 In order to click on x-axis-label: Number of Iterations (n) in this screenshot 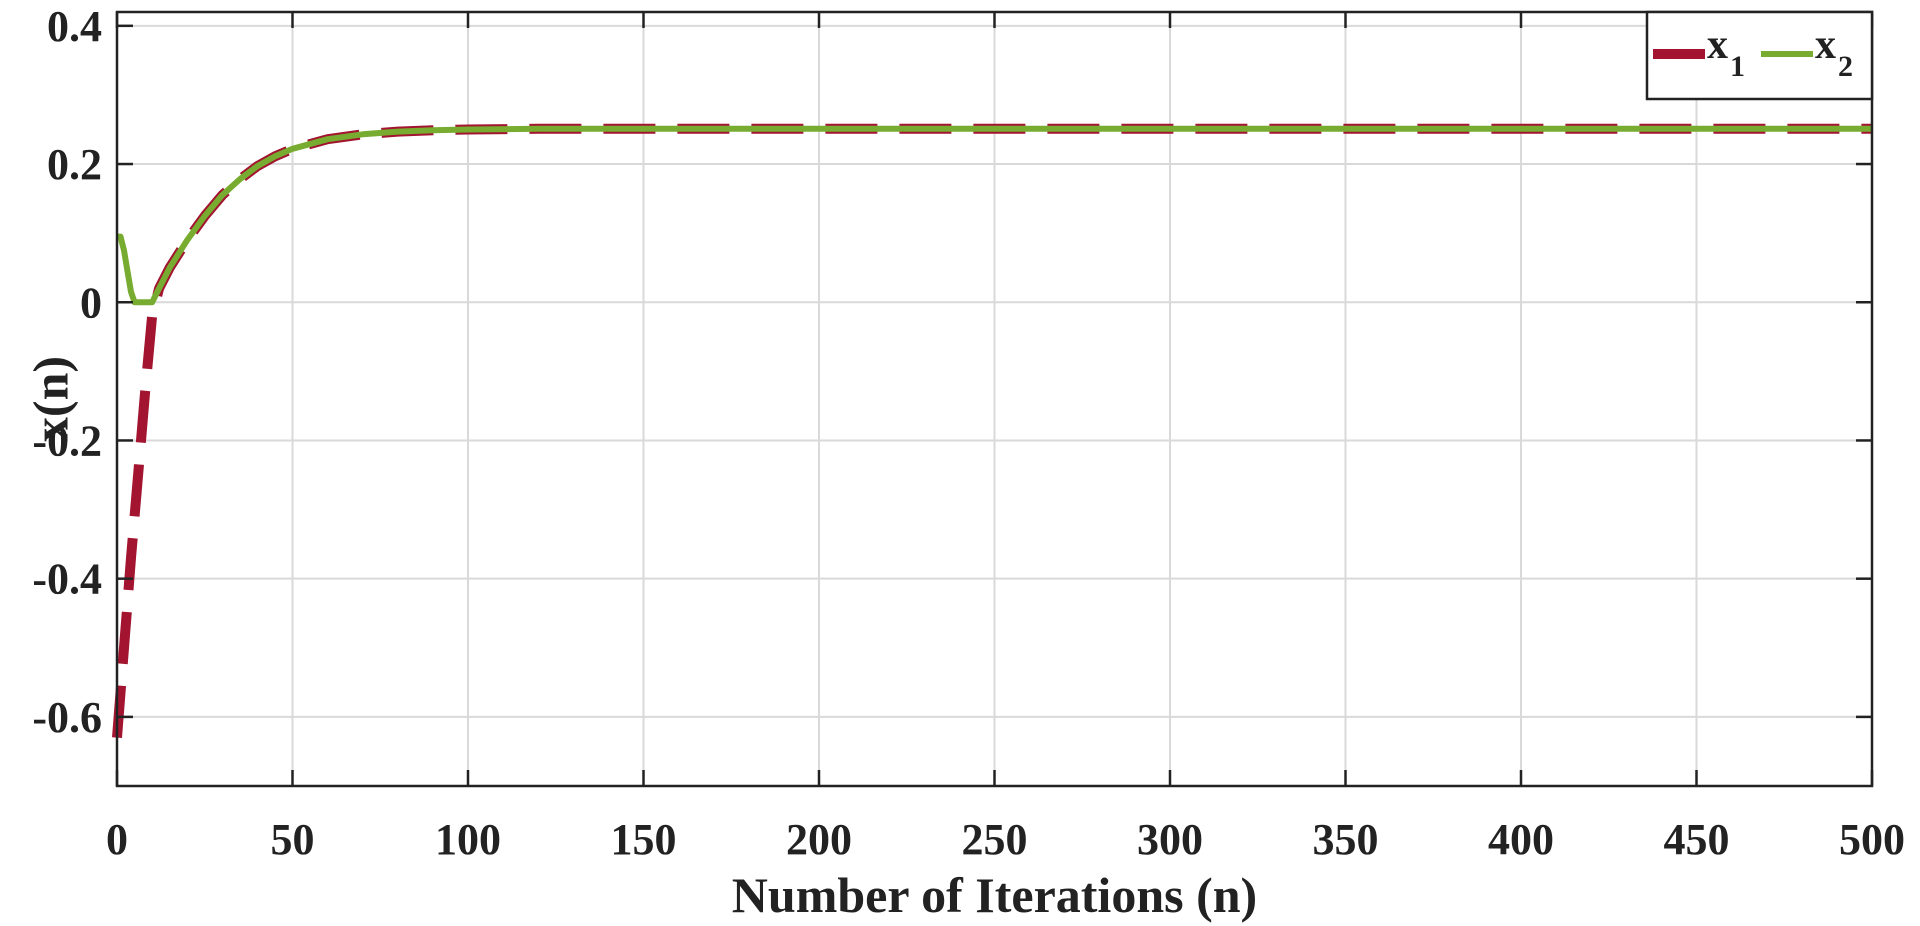, I will do `click(994, 895)`.